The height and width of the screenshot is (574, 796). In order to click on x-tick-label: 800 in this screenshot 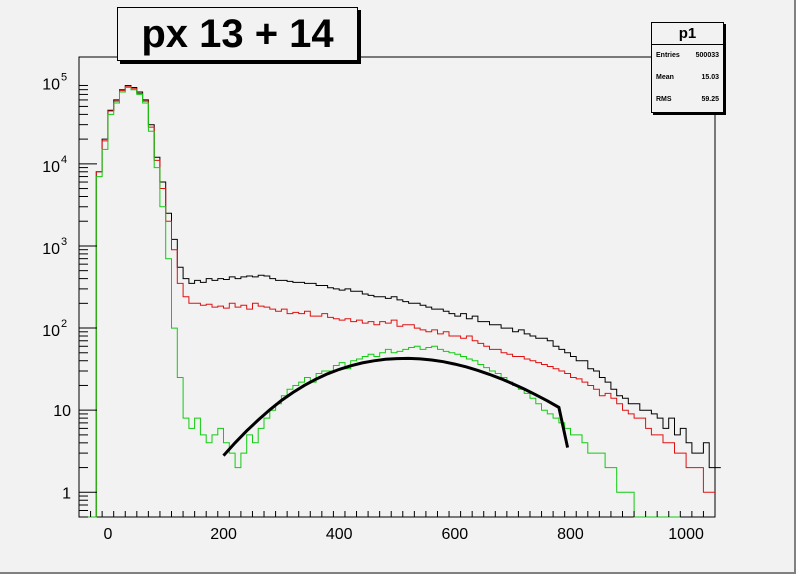, I will do `click(570, 534)`.